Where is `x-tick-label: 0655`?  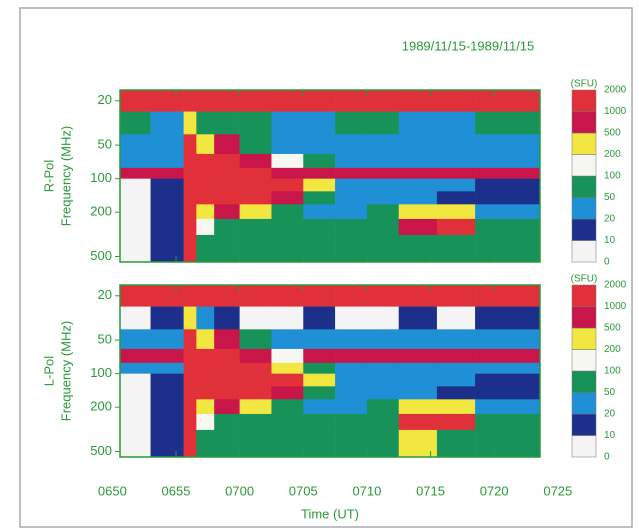 x-tick-label: 0655 is located at coordinates (176, 490).